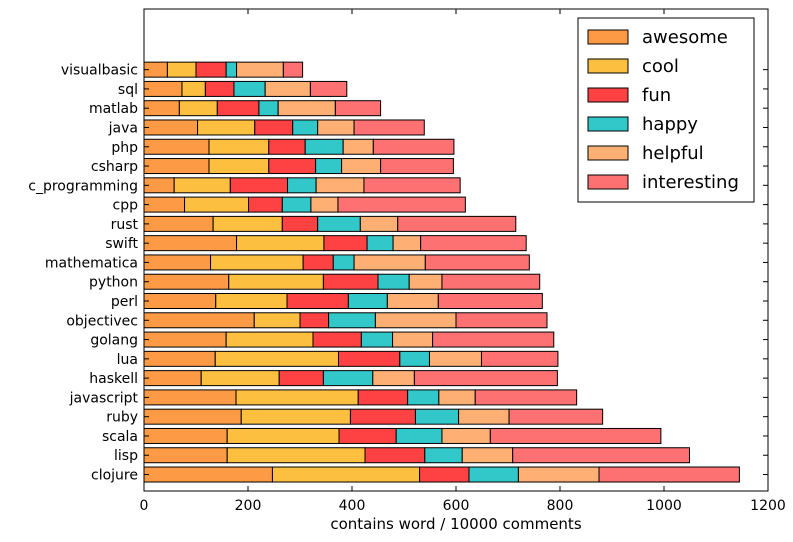 The height and width of the screenshot is (542, 793). I want to click on bar-php-fun, so click(287, 146).